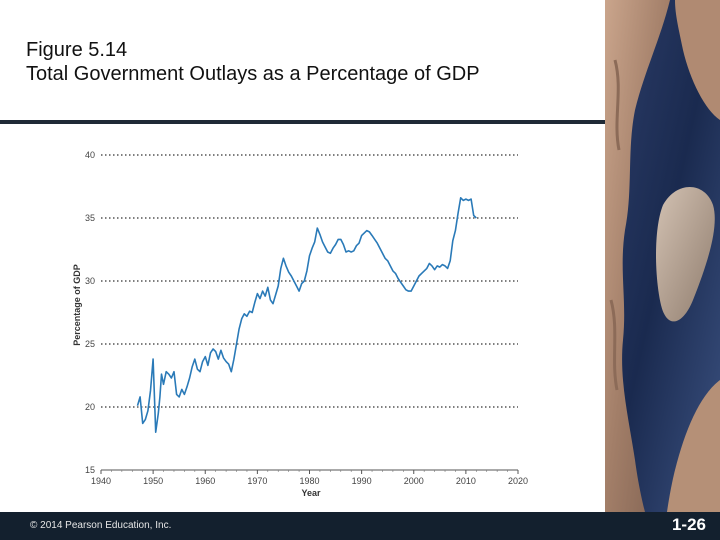  What do you see at coordinates (466, 481) in the screenshot?
I see `x-tick-label: 2010` at bounding box center [466, 481].